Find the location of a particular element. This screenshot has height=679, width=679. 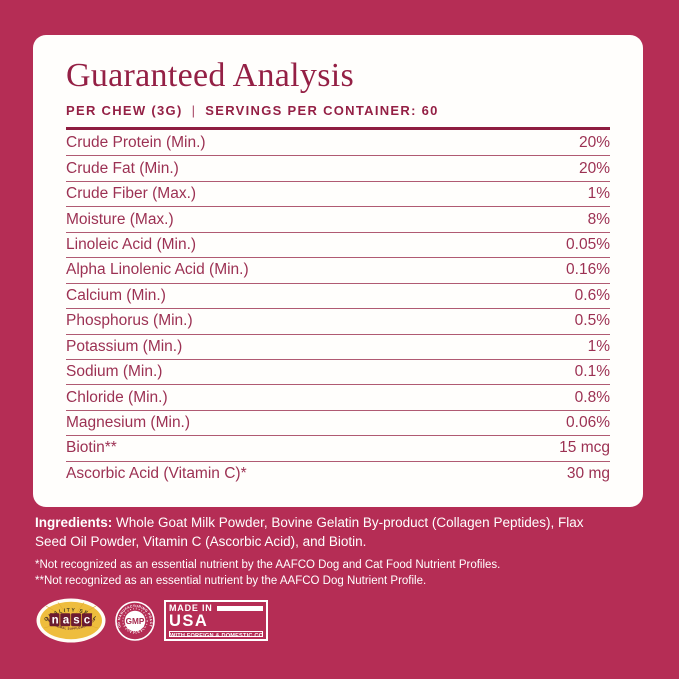

table-row: Chloride (Min.) 0.8% is located at coordinates (338, 398).